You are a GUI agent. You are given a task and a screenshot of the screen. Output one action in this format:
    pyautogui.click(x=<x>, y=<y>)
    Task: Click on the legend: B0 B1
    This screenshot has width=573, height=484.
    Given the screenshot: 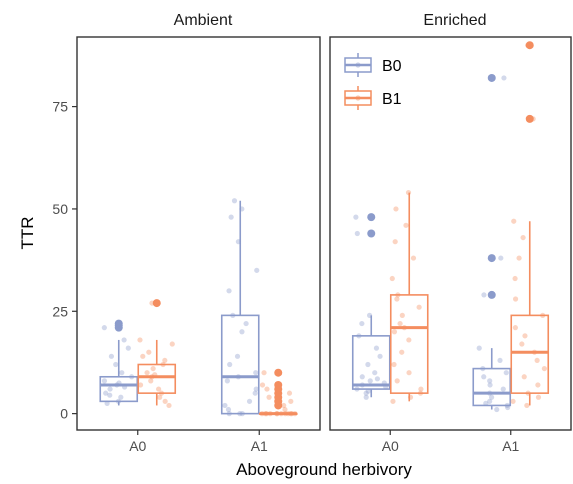 What is the action you would take?
    pyautogui.click(x=373, y=81)
    